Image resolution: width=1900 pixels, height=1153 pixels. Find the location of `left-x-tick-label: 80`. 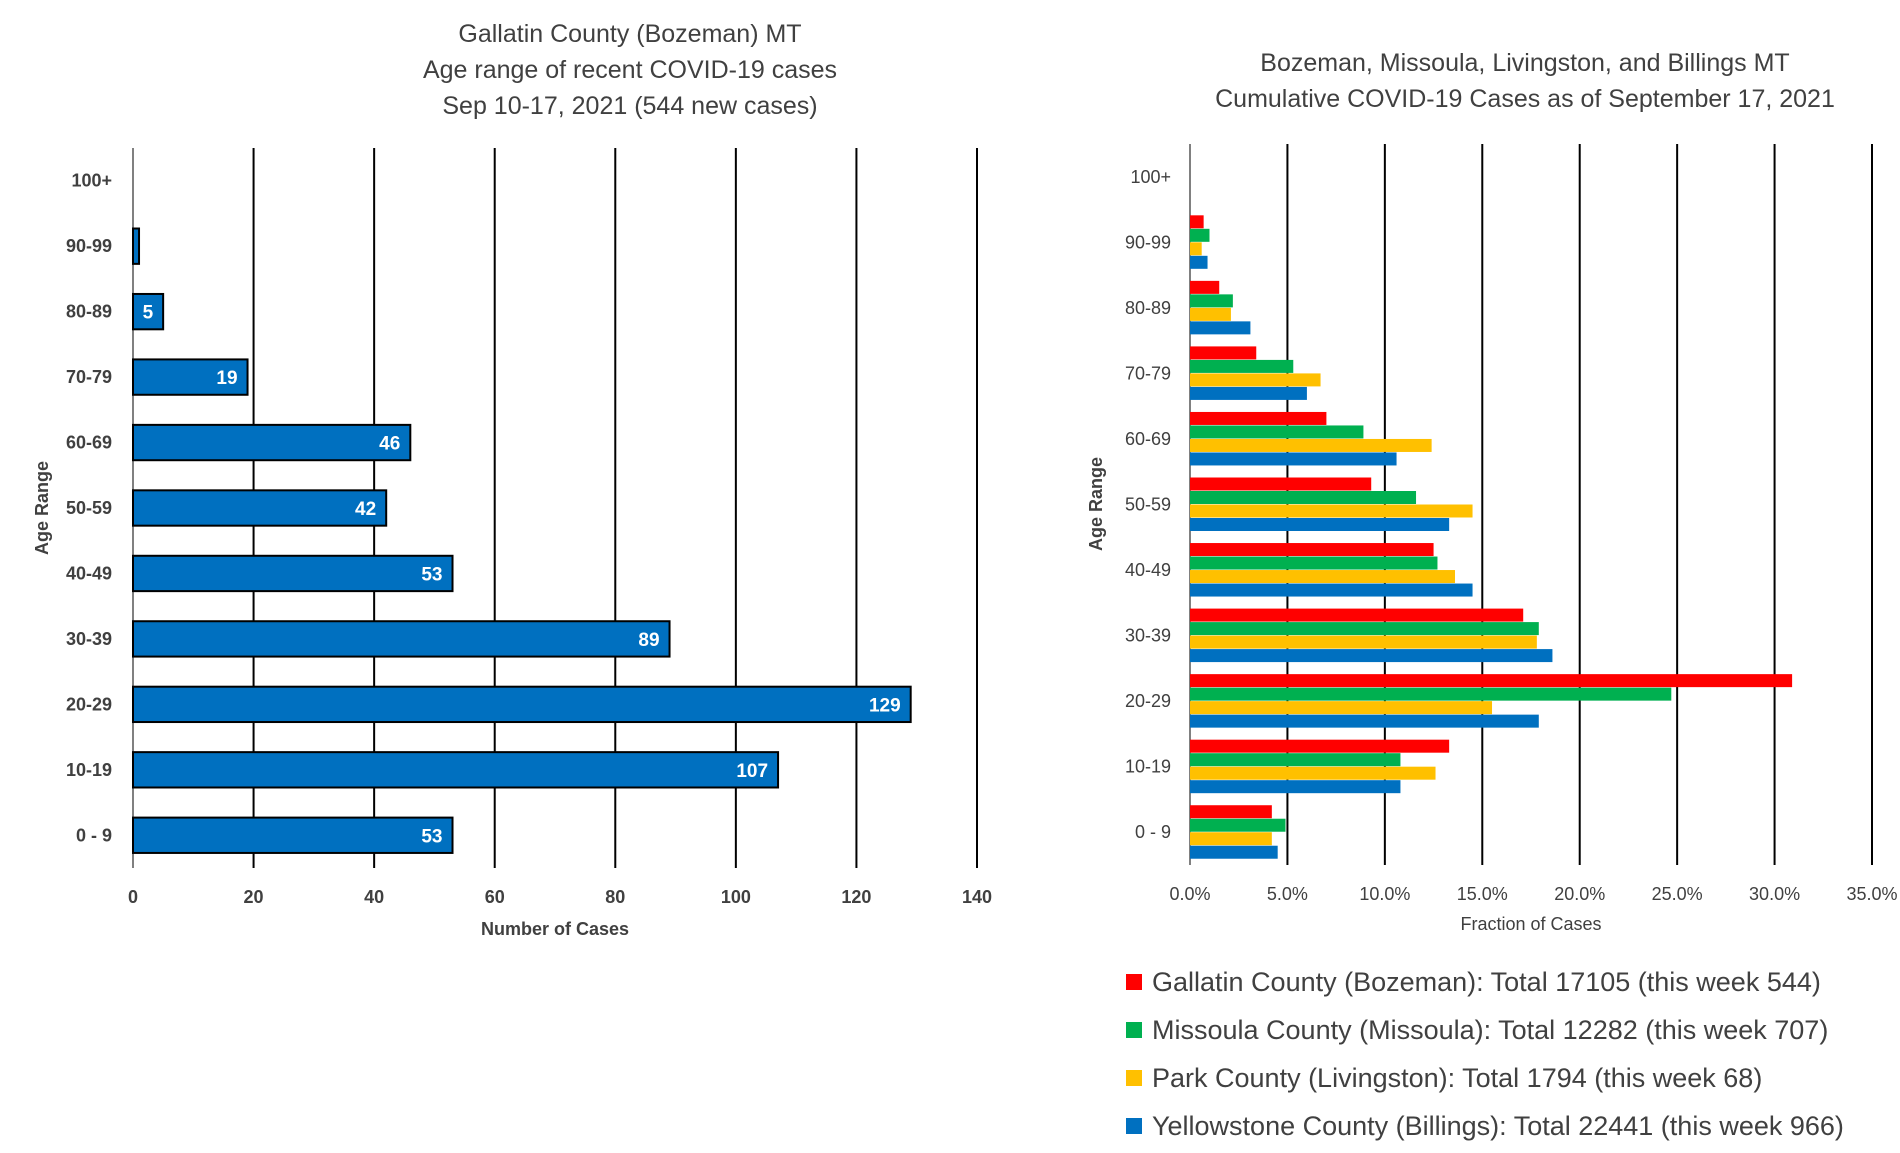

left-x-tick-label: 80 is located at coordinates (615, 897).